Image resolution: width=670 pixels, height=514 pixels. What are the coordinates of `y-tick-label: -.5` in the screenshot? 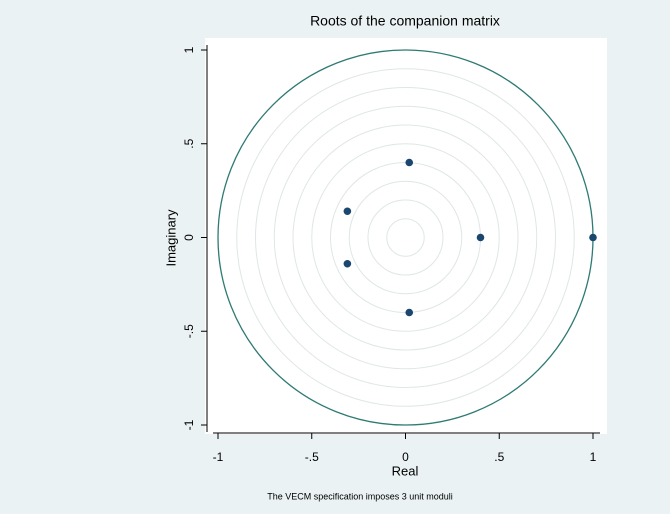 It's located at (189, 331).